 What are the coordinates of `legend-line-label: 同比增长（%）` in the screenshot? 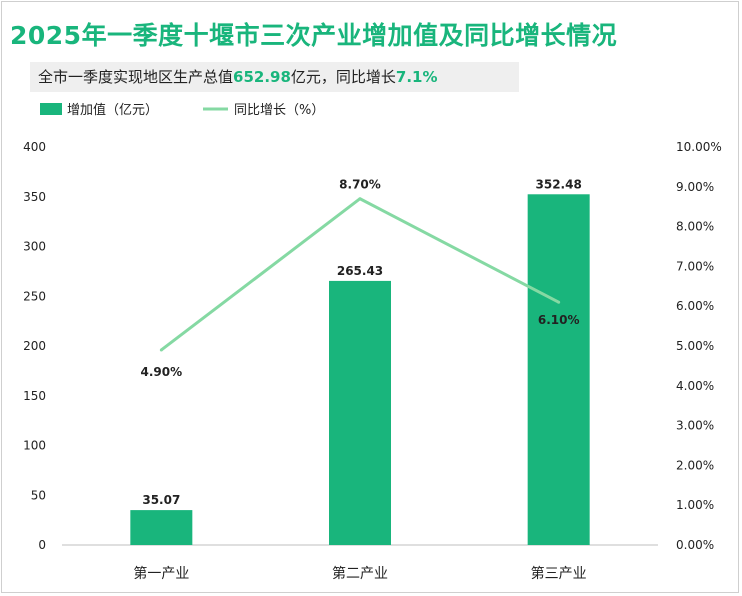 It's located at (279, 110).